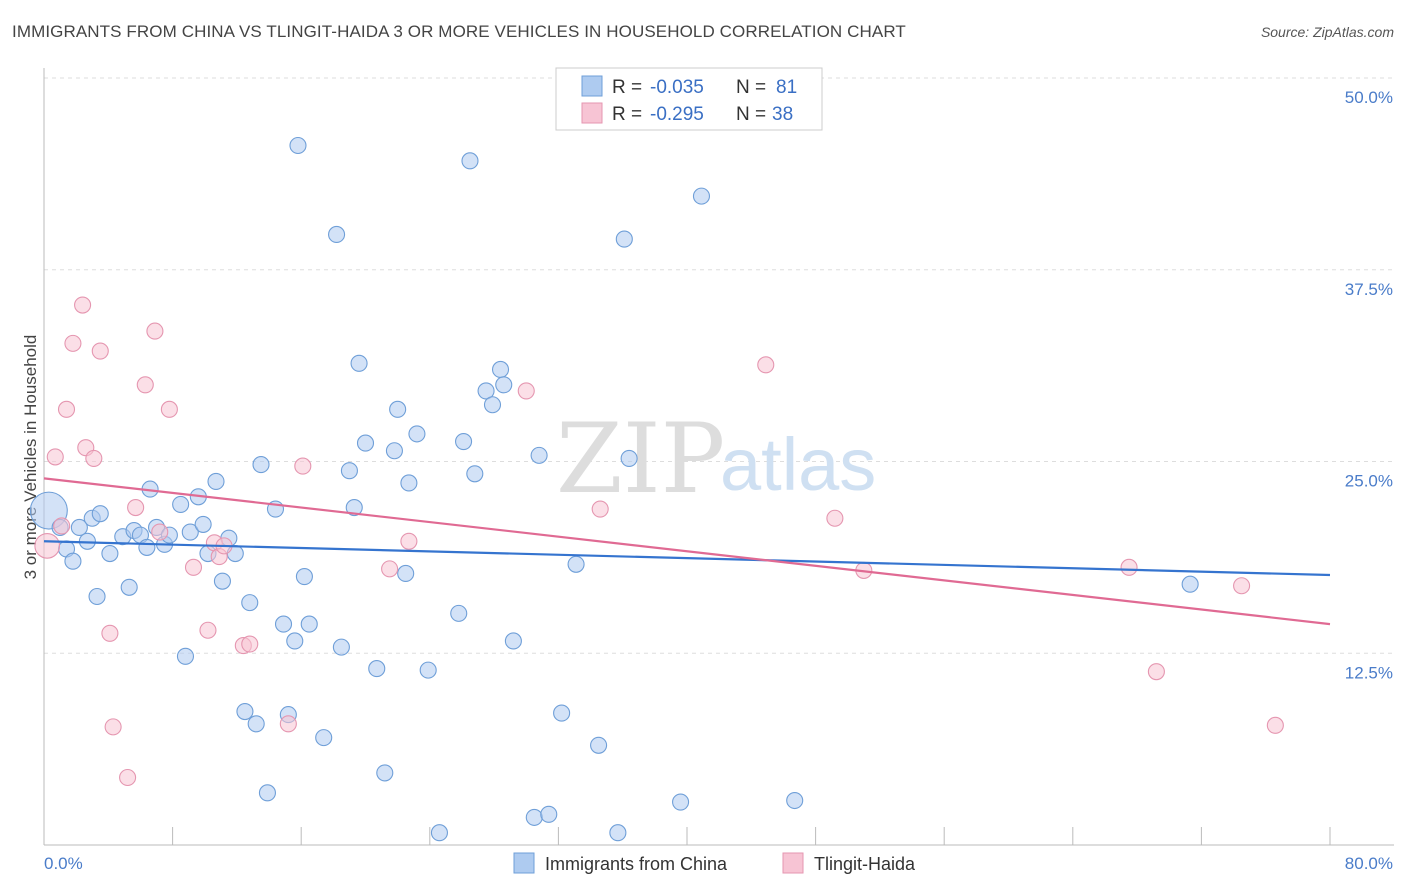 This screenshot has height=892, width=1406. Describe the element at coordinates (63, 863) in the screenshot. I see `x-tick-label-0: 0.0%` at that location.